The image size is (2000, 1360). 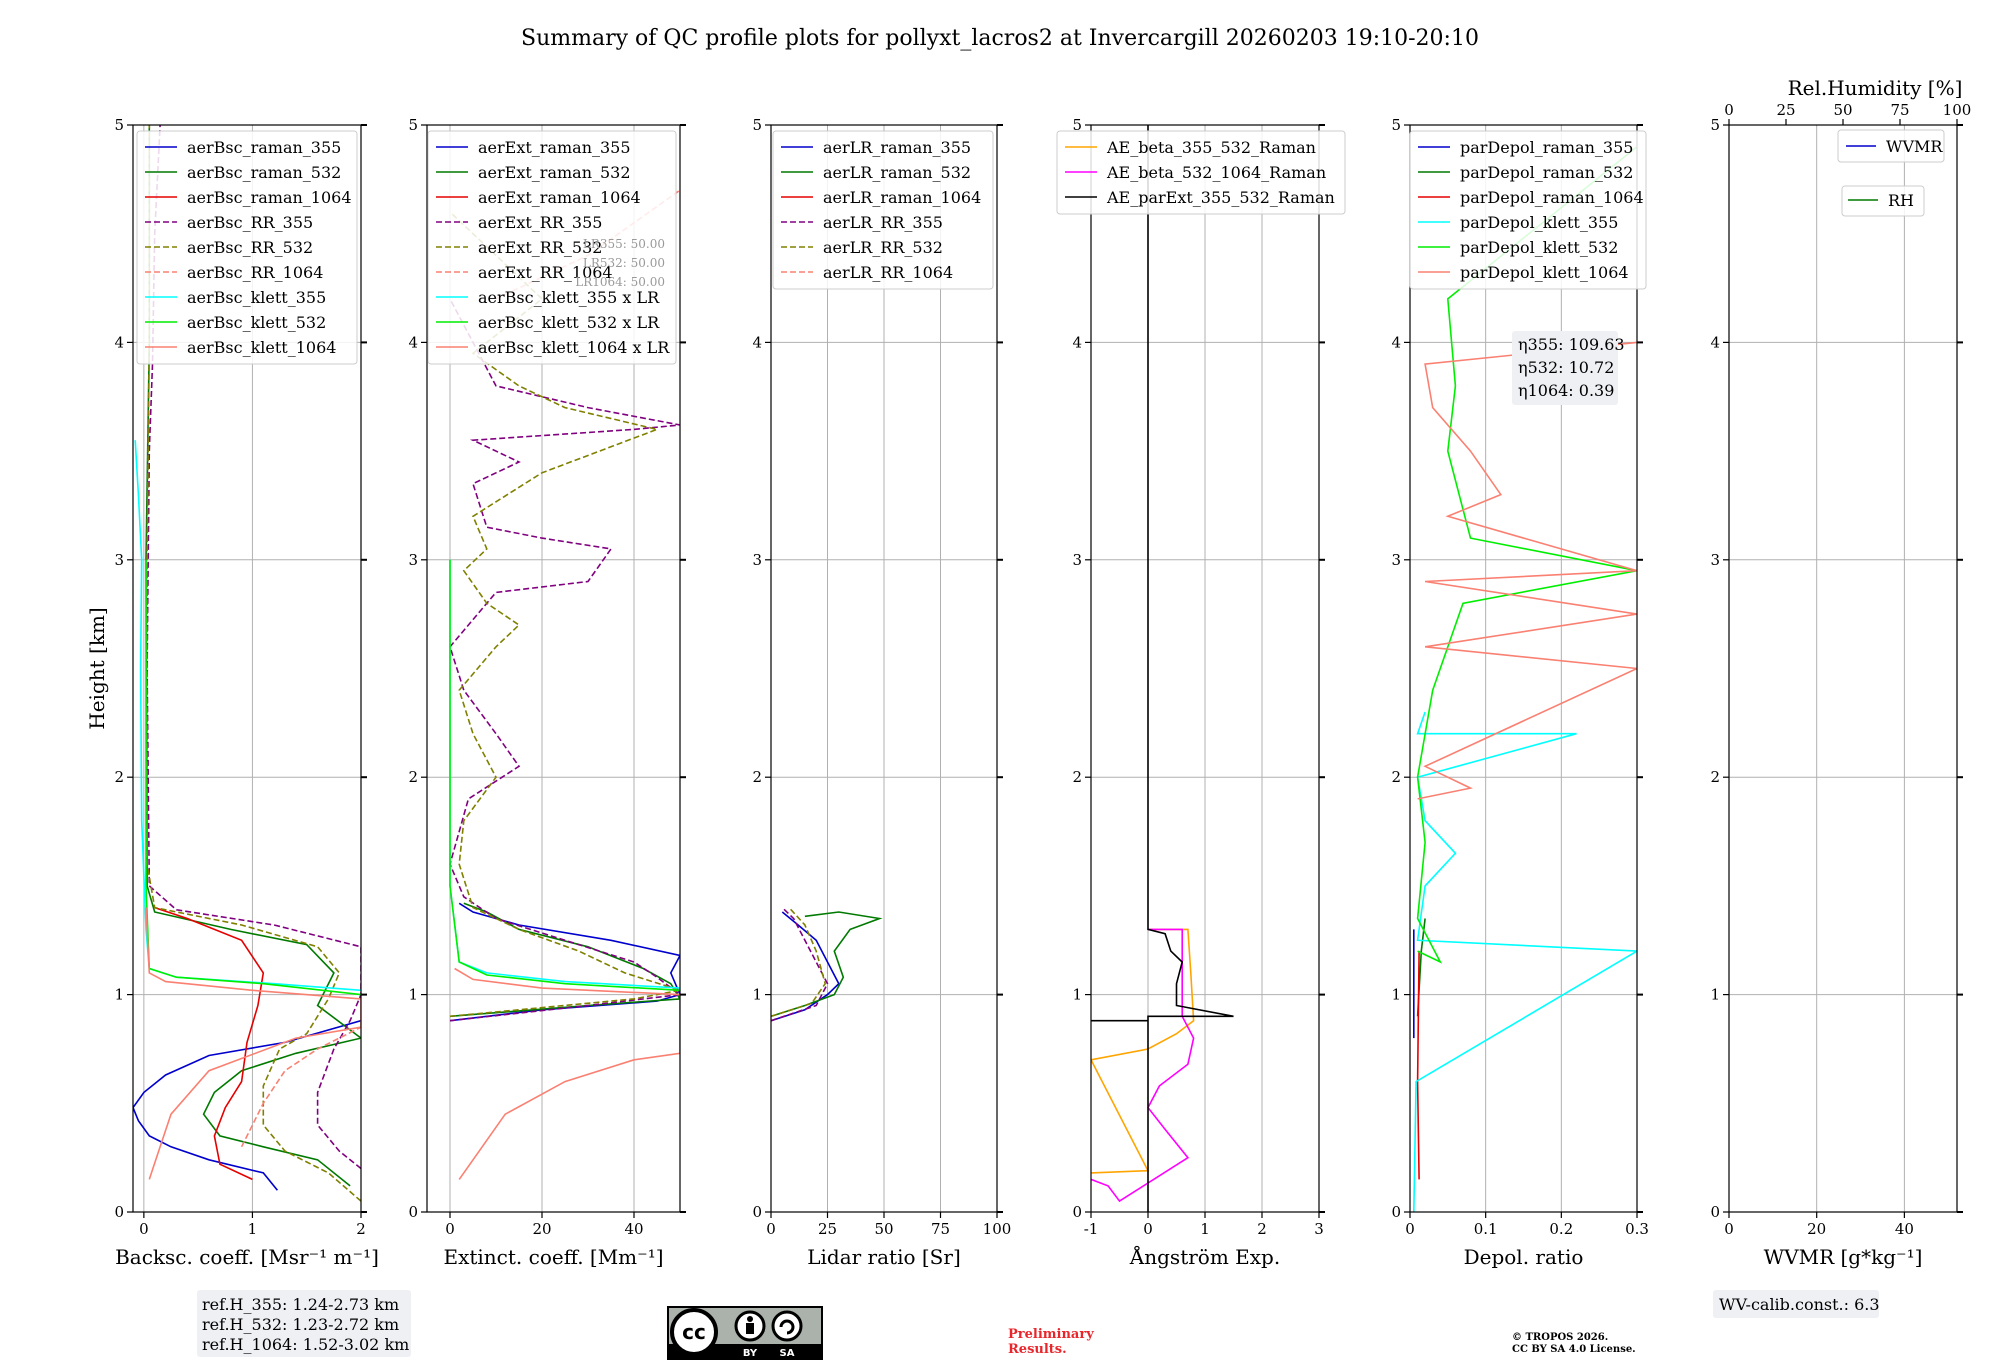 I want to click on x-tick-label: 0.1, so click(x=1486, y=1229).